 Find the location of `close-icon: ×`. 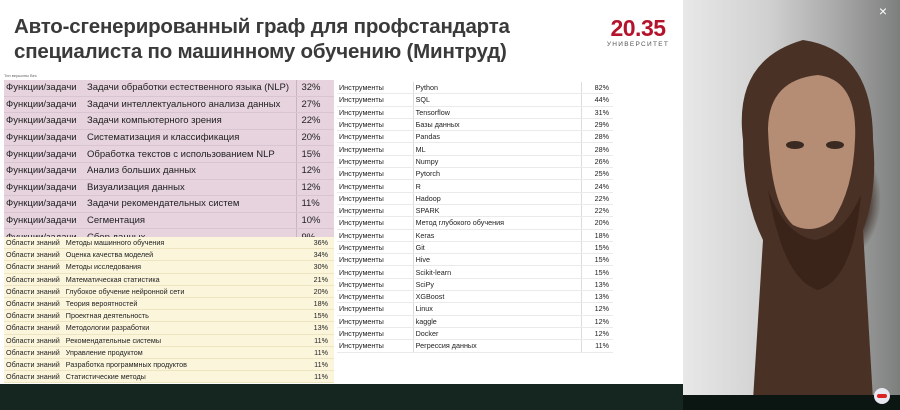

close-icon: × is located at coordinates (883, 11).